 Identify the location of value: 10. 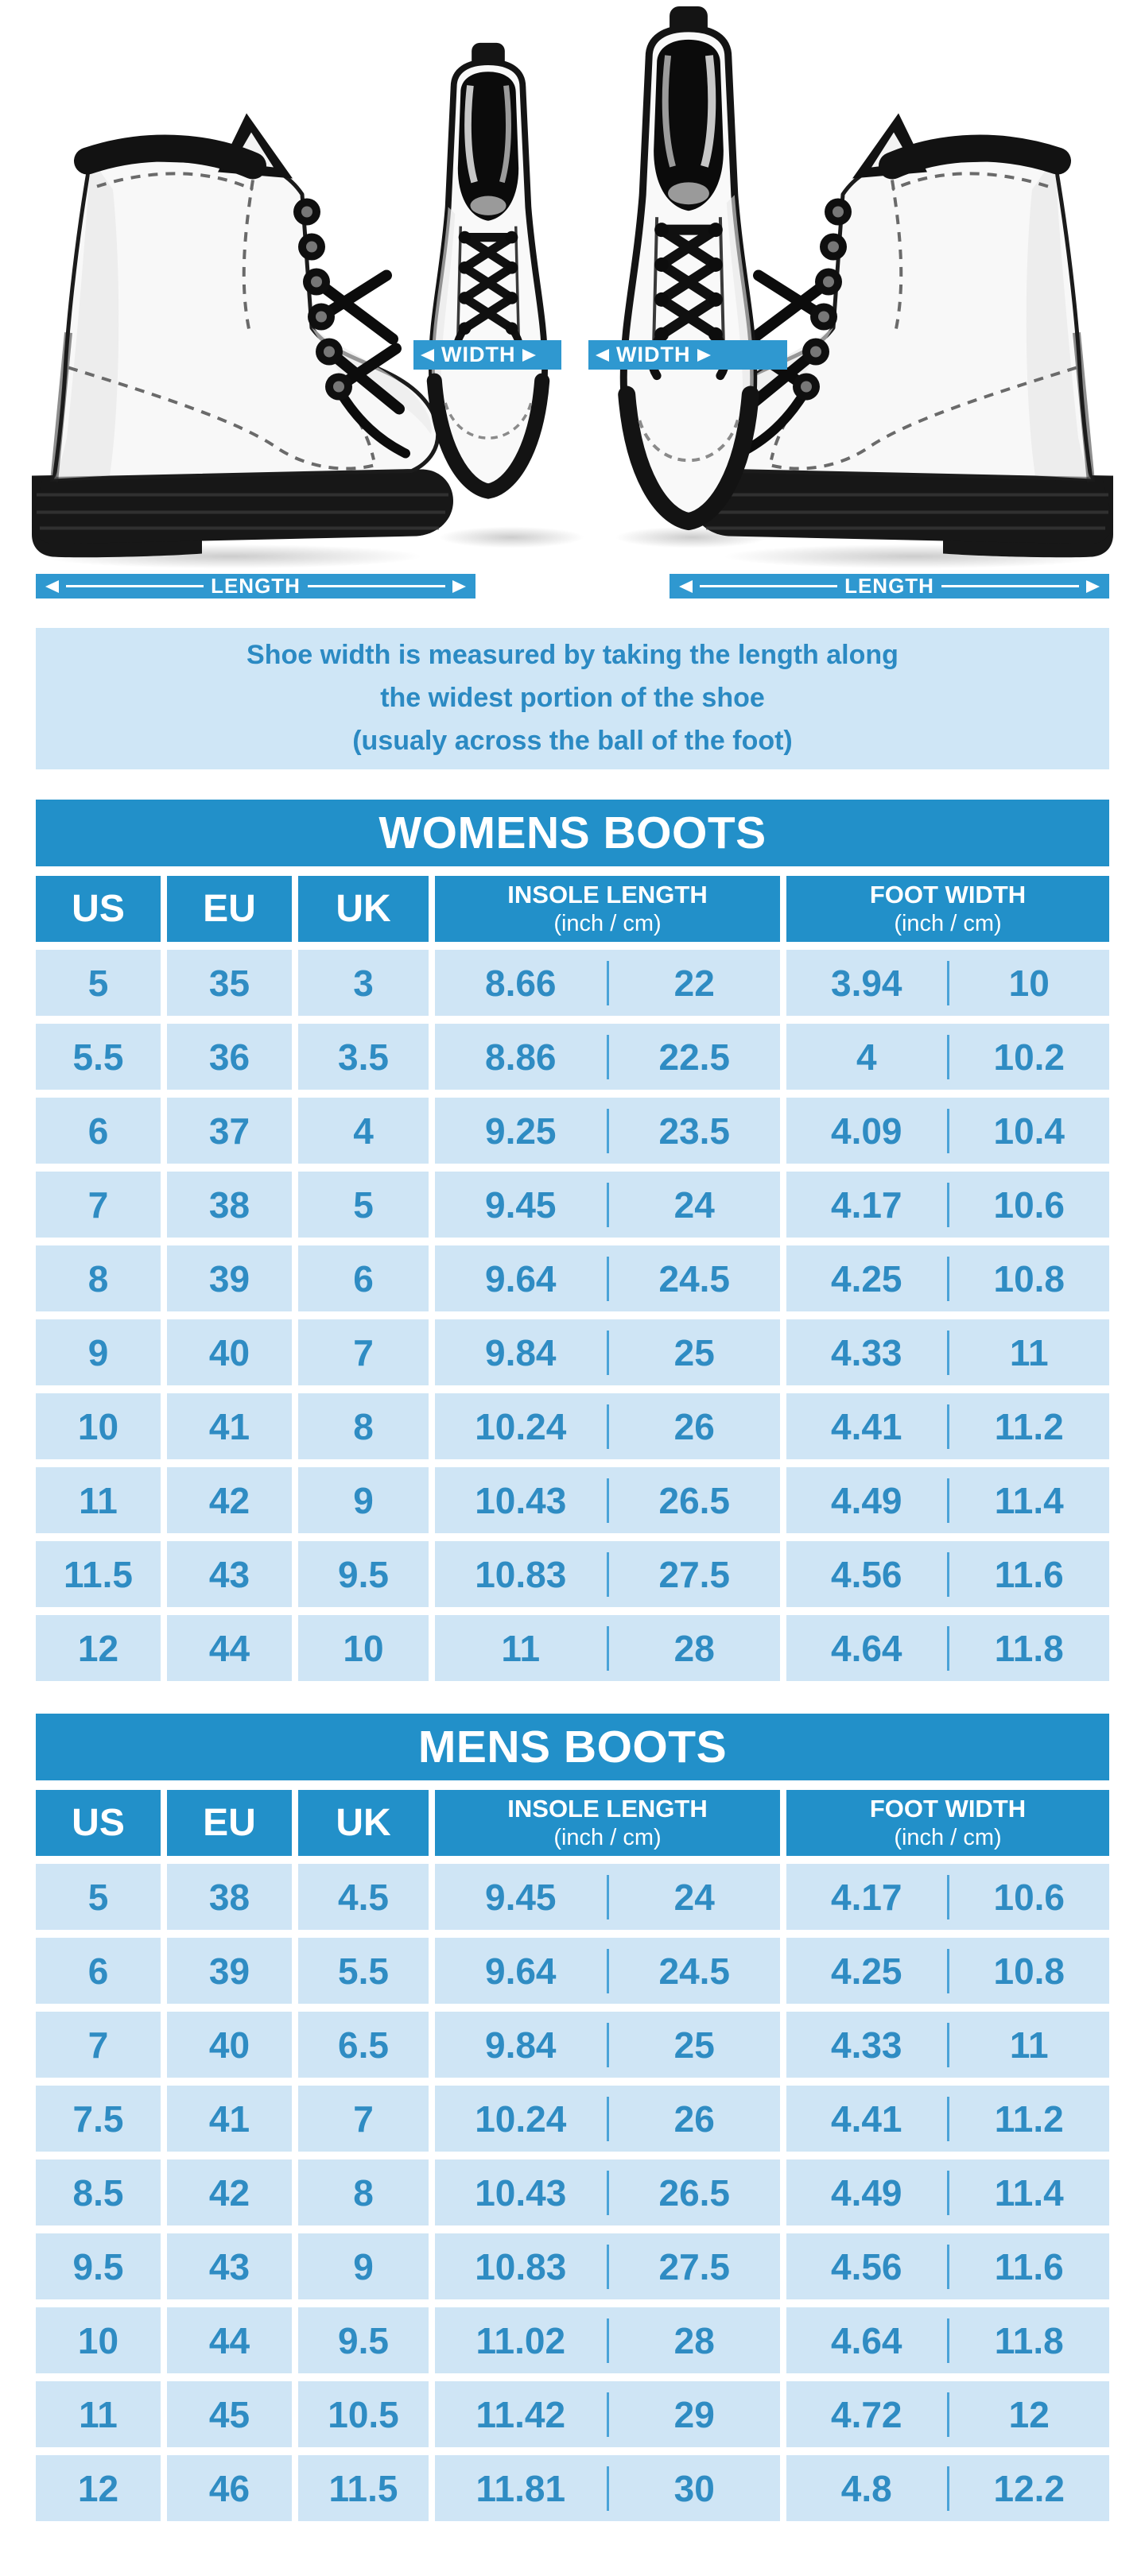
(363, 1648).